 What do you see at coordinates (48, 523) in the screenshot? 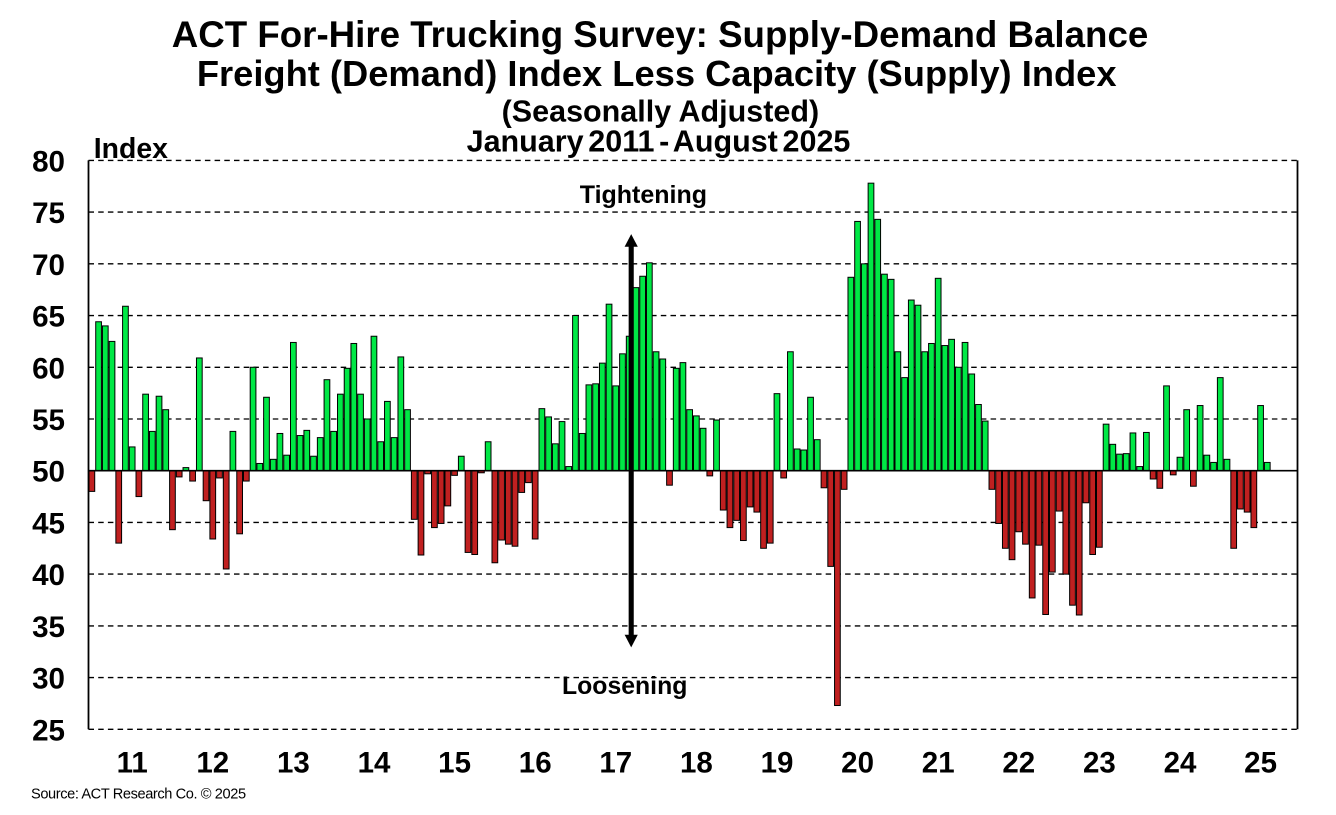
I see `svg-text: 45` at bounding box center [48, 523].